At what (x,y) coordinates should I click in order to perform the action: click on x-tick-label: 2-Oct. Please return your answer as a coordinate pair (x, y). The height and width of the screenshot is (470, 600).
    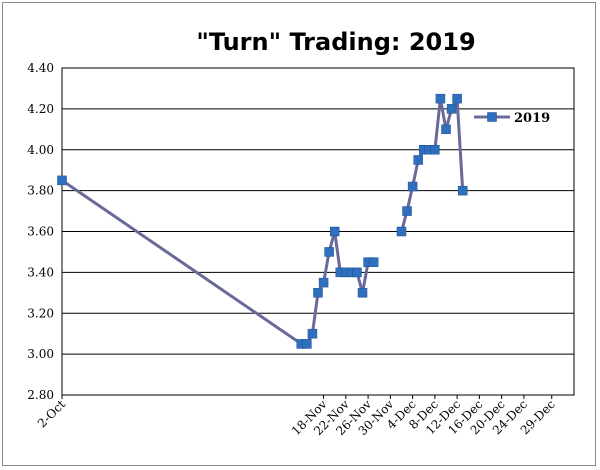
    Looking at the image, I should click on (51, 413).